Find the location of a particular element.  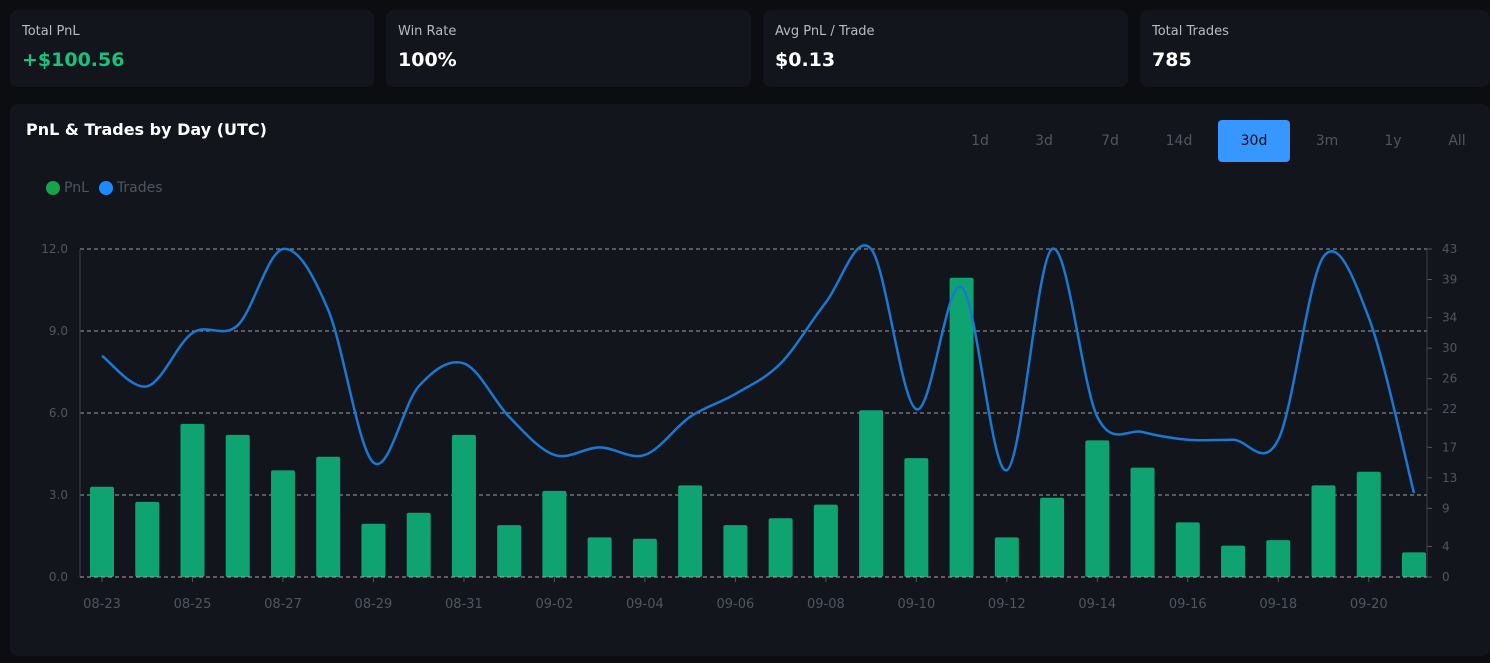

stat-label: Total PnL is located at coordinates (51, 31).